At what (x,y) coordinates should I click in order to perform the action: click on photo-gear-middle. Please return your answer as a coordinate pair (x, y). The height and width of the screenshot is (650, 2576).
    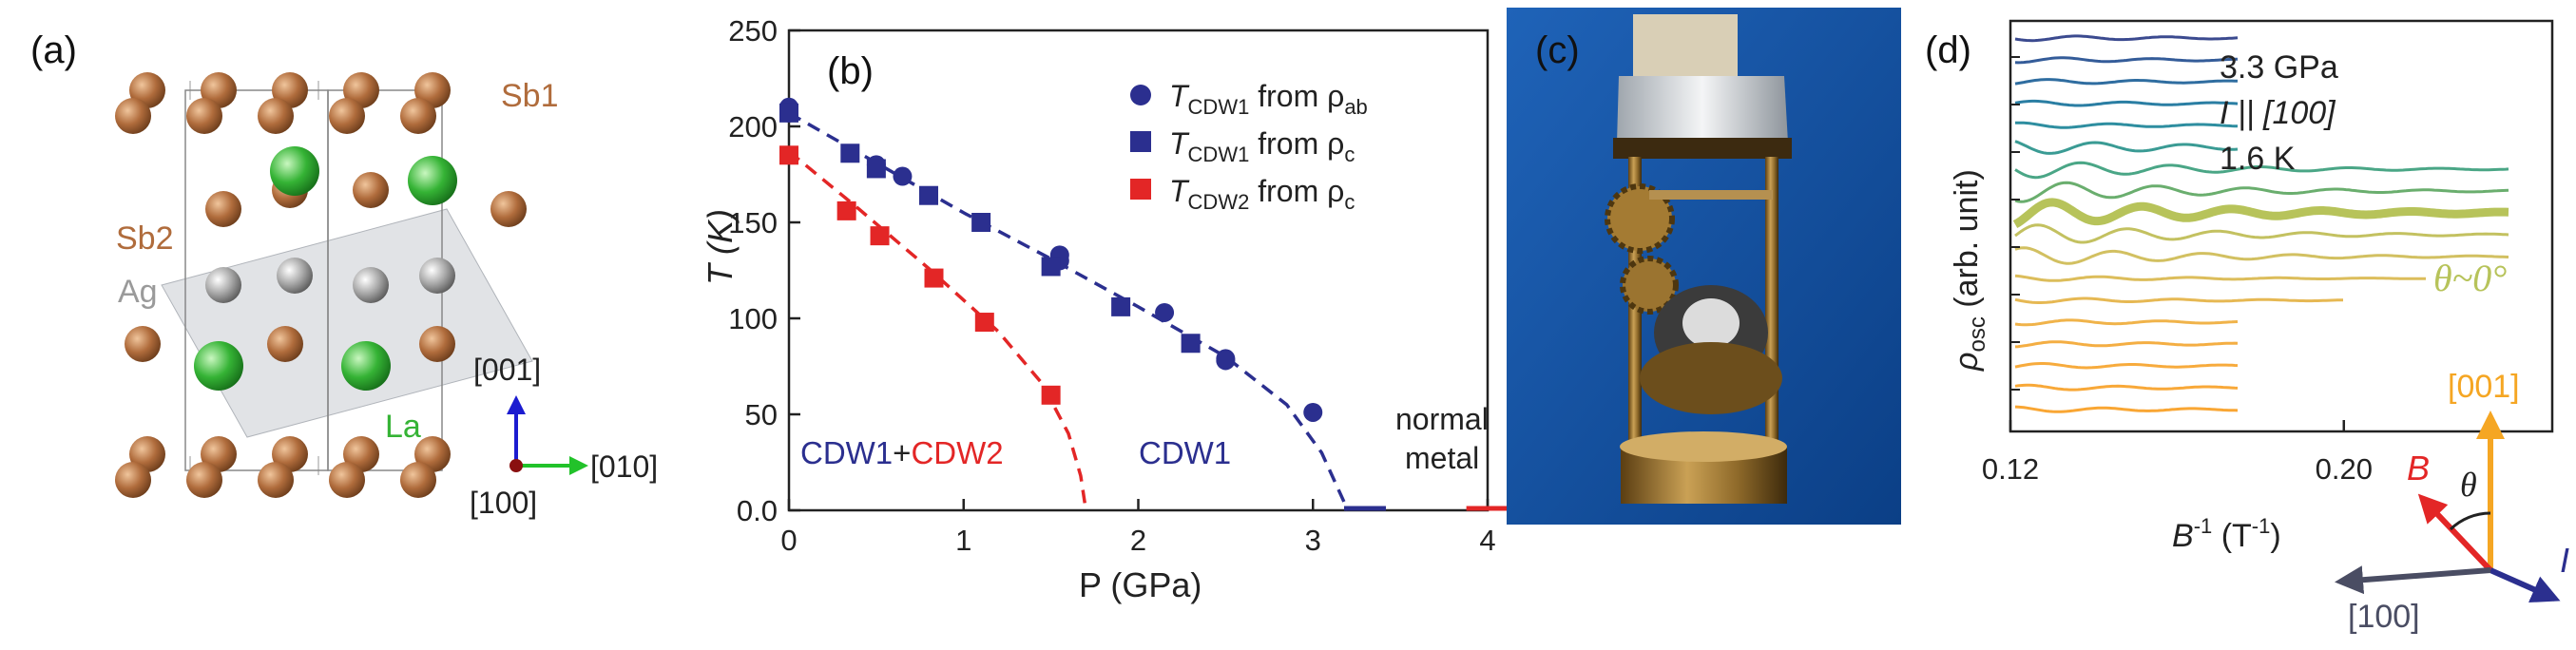
    Looking at the image, I should click on (1649, 285).